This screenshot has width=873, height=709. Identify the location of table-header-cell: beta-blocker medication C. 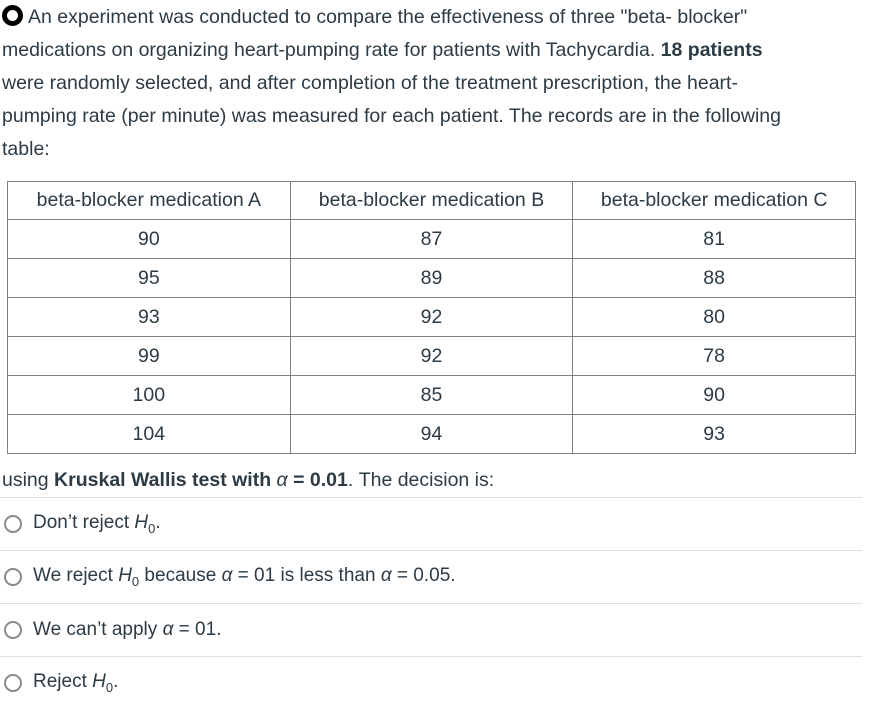
(714, 200).